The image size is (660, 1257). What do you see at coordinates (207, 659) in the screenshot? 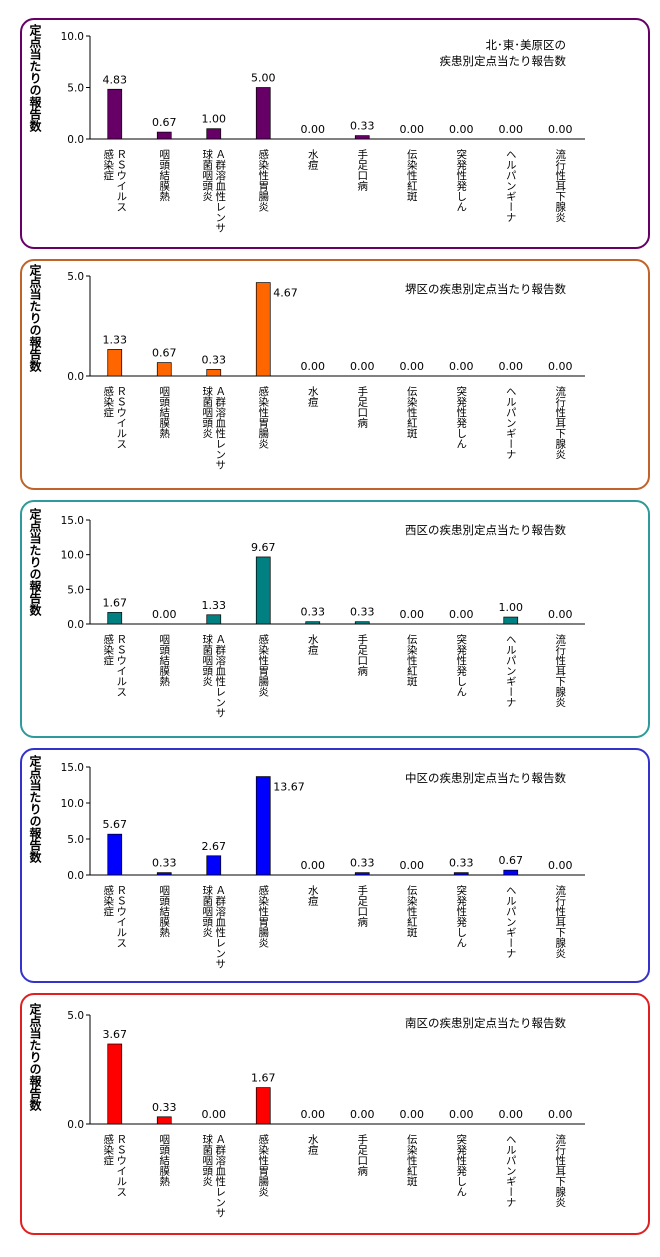
I see `x-tick-label: 球菌咽頭炎` at bounding box center [207, 659].